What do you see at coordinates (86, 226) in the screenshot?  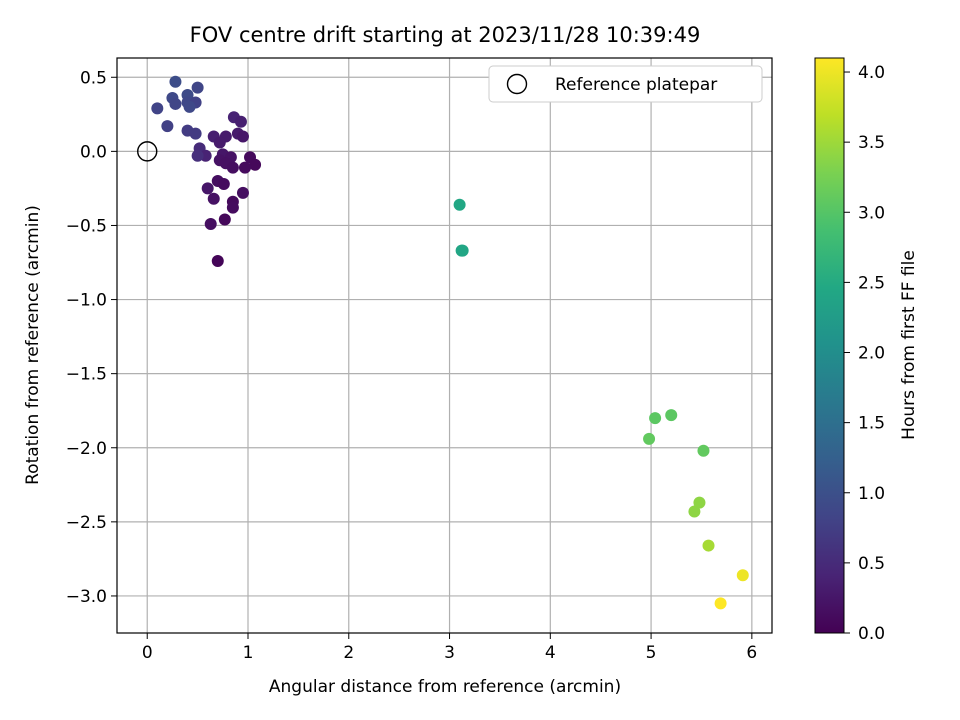 I see `y-tick-label-5: −0.5` at bounding box center [86, 226].